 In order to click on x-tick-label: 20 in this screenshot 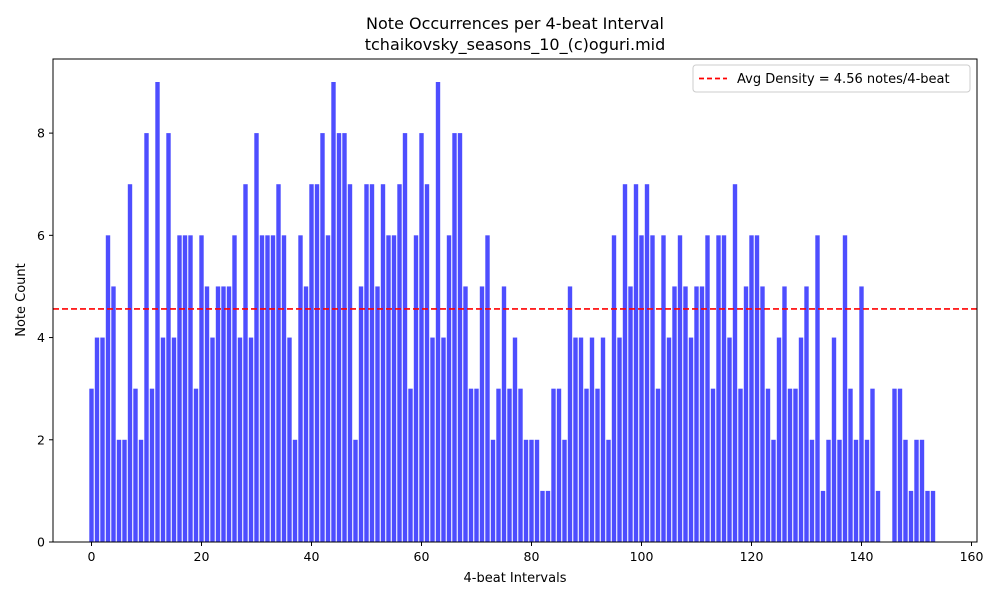, I will do `click(202, 556)`.